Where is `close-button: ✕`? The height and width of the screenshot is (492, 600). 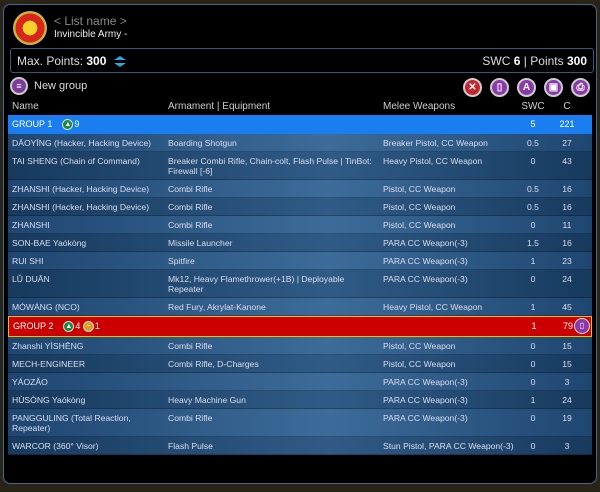 close-button: ✕ is located at coordinates (472, 87).